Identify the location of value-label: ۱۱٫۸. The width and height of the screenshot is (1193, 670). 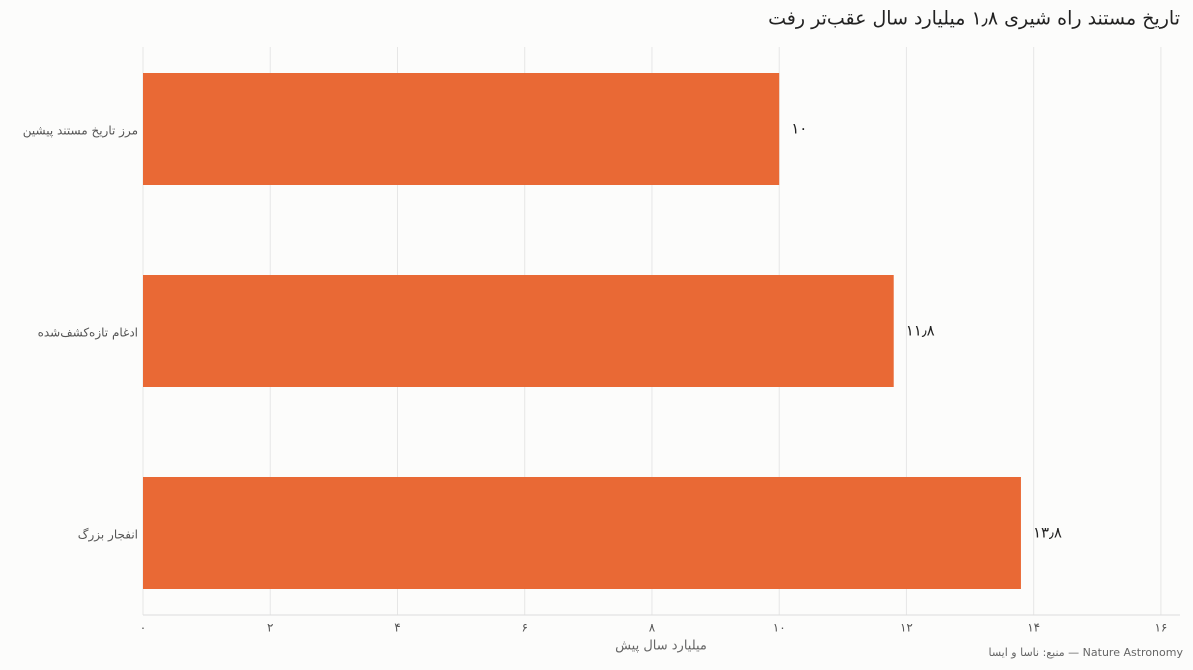
(920, 331).